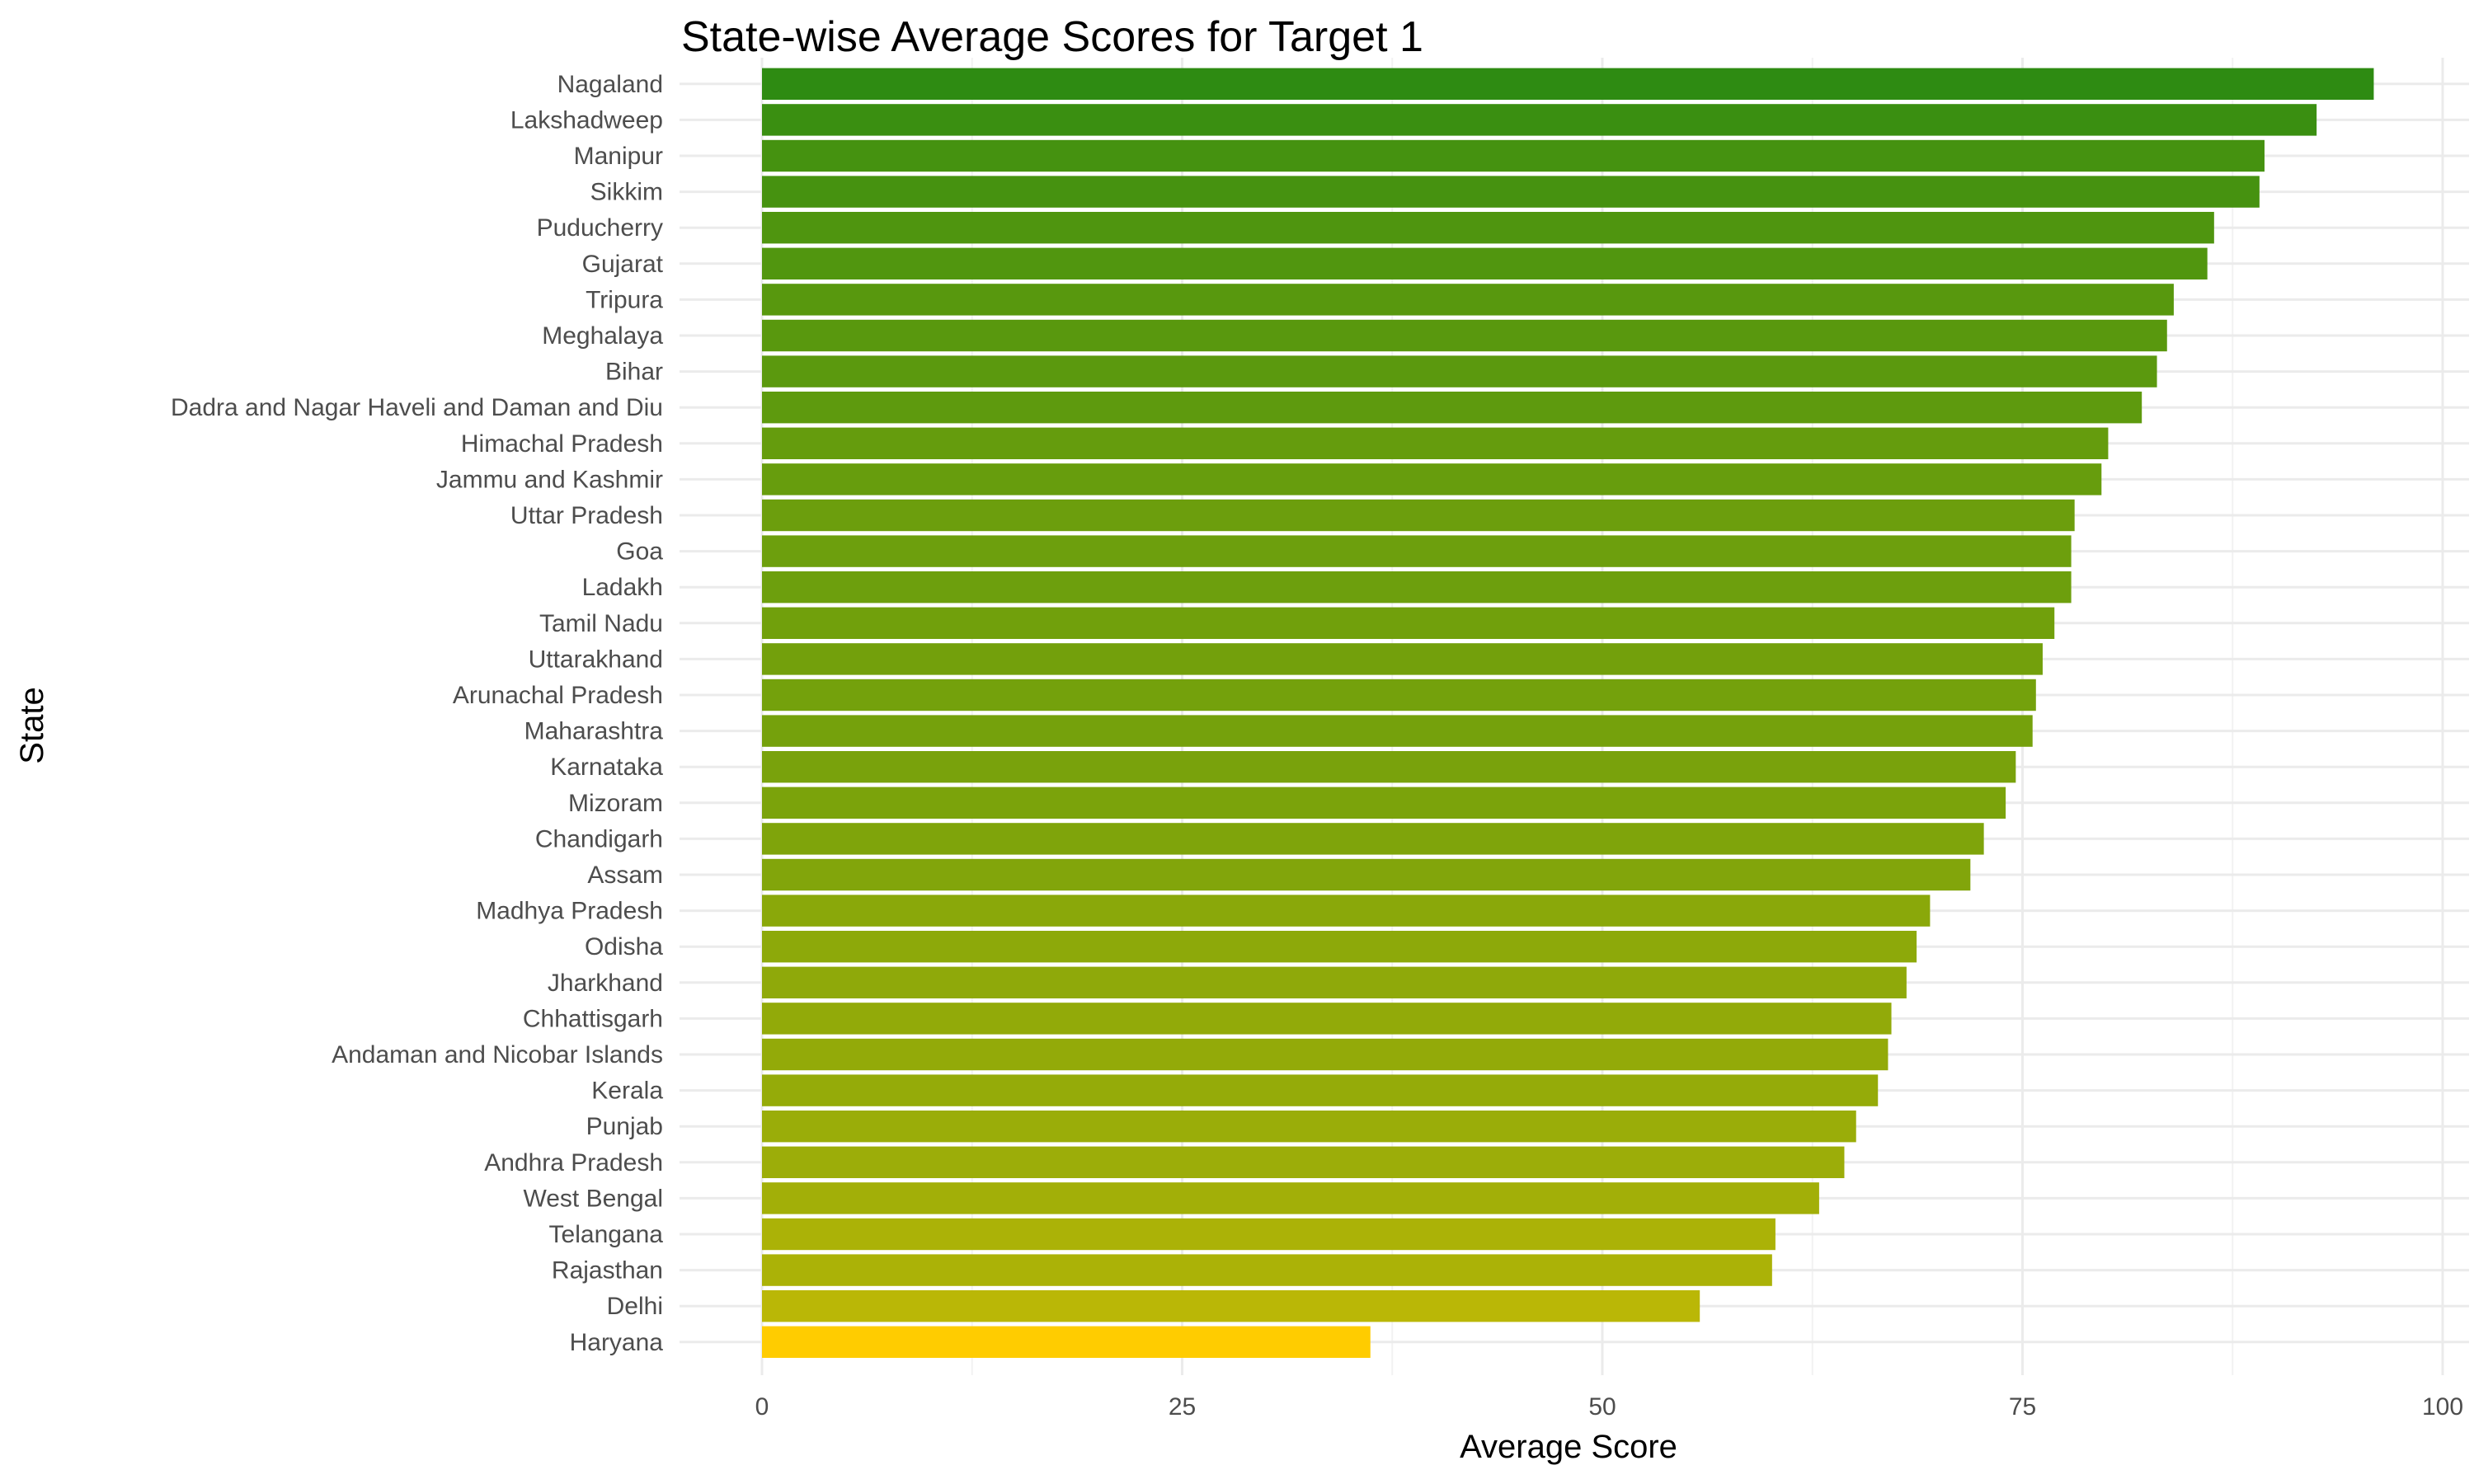 Image resolution: width=2474 pixels, height=1484 pixels. Describe the element at coordinates (417, 407) in the screenshot. I see `y-tick-label: Dadra and Nagar Haveli and Daman and Diu` at that location.